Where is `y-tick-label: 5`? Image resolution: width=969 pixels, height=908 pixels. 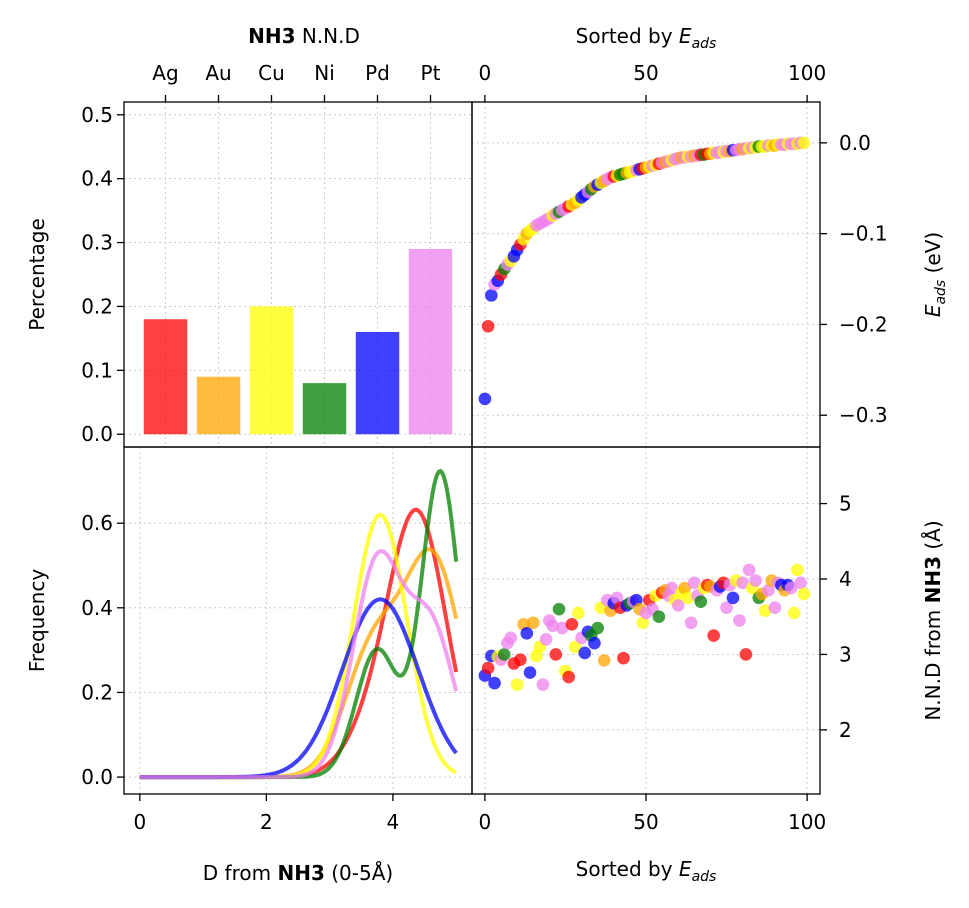
y-tick-label: 5 is located at coordinates (845, 504).